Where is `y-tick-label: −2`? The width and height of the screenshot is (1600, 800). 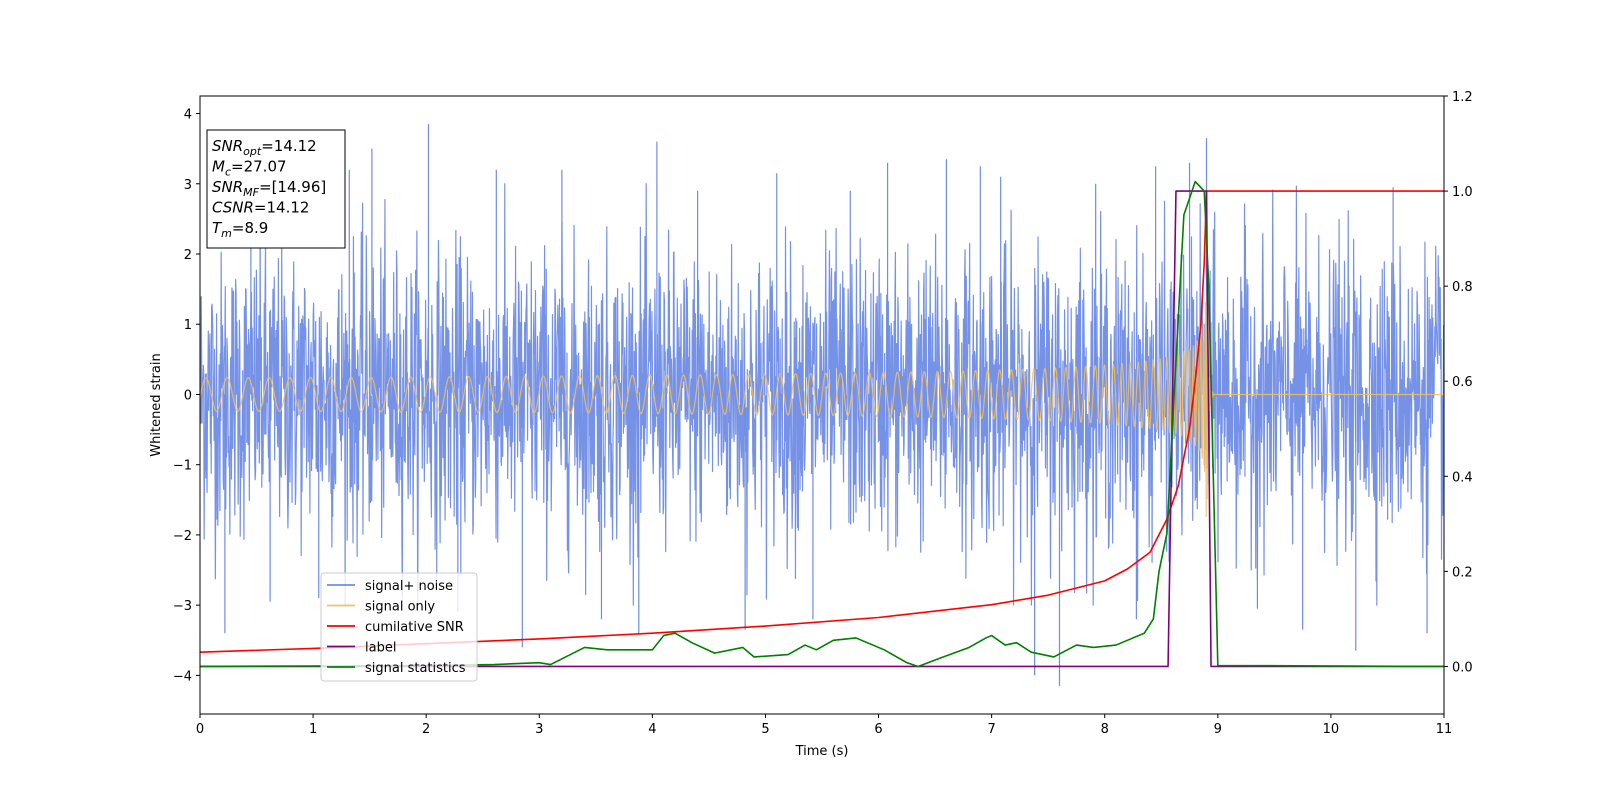 y-tick-label: −2 is located at coordinates (182, 536).